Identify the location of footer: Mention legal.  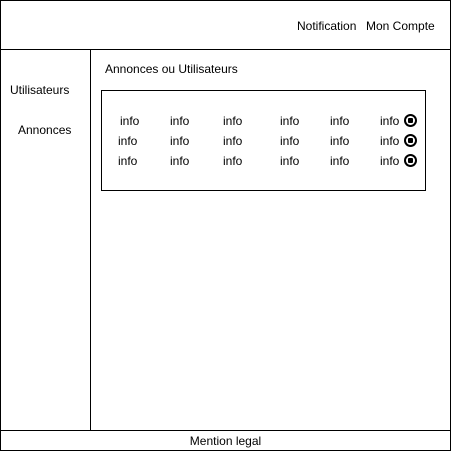
(225, 440).